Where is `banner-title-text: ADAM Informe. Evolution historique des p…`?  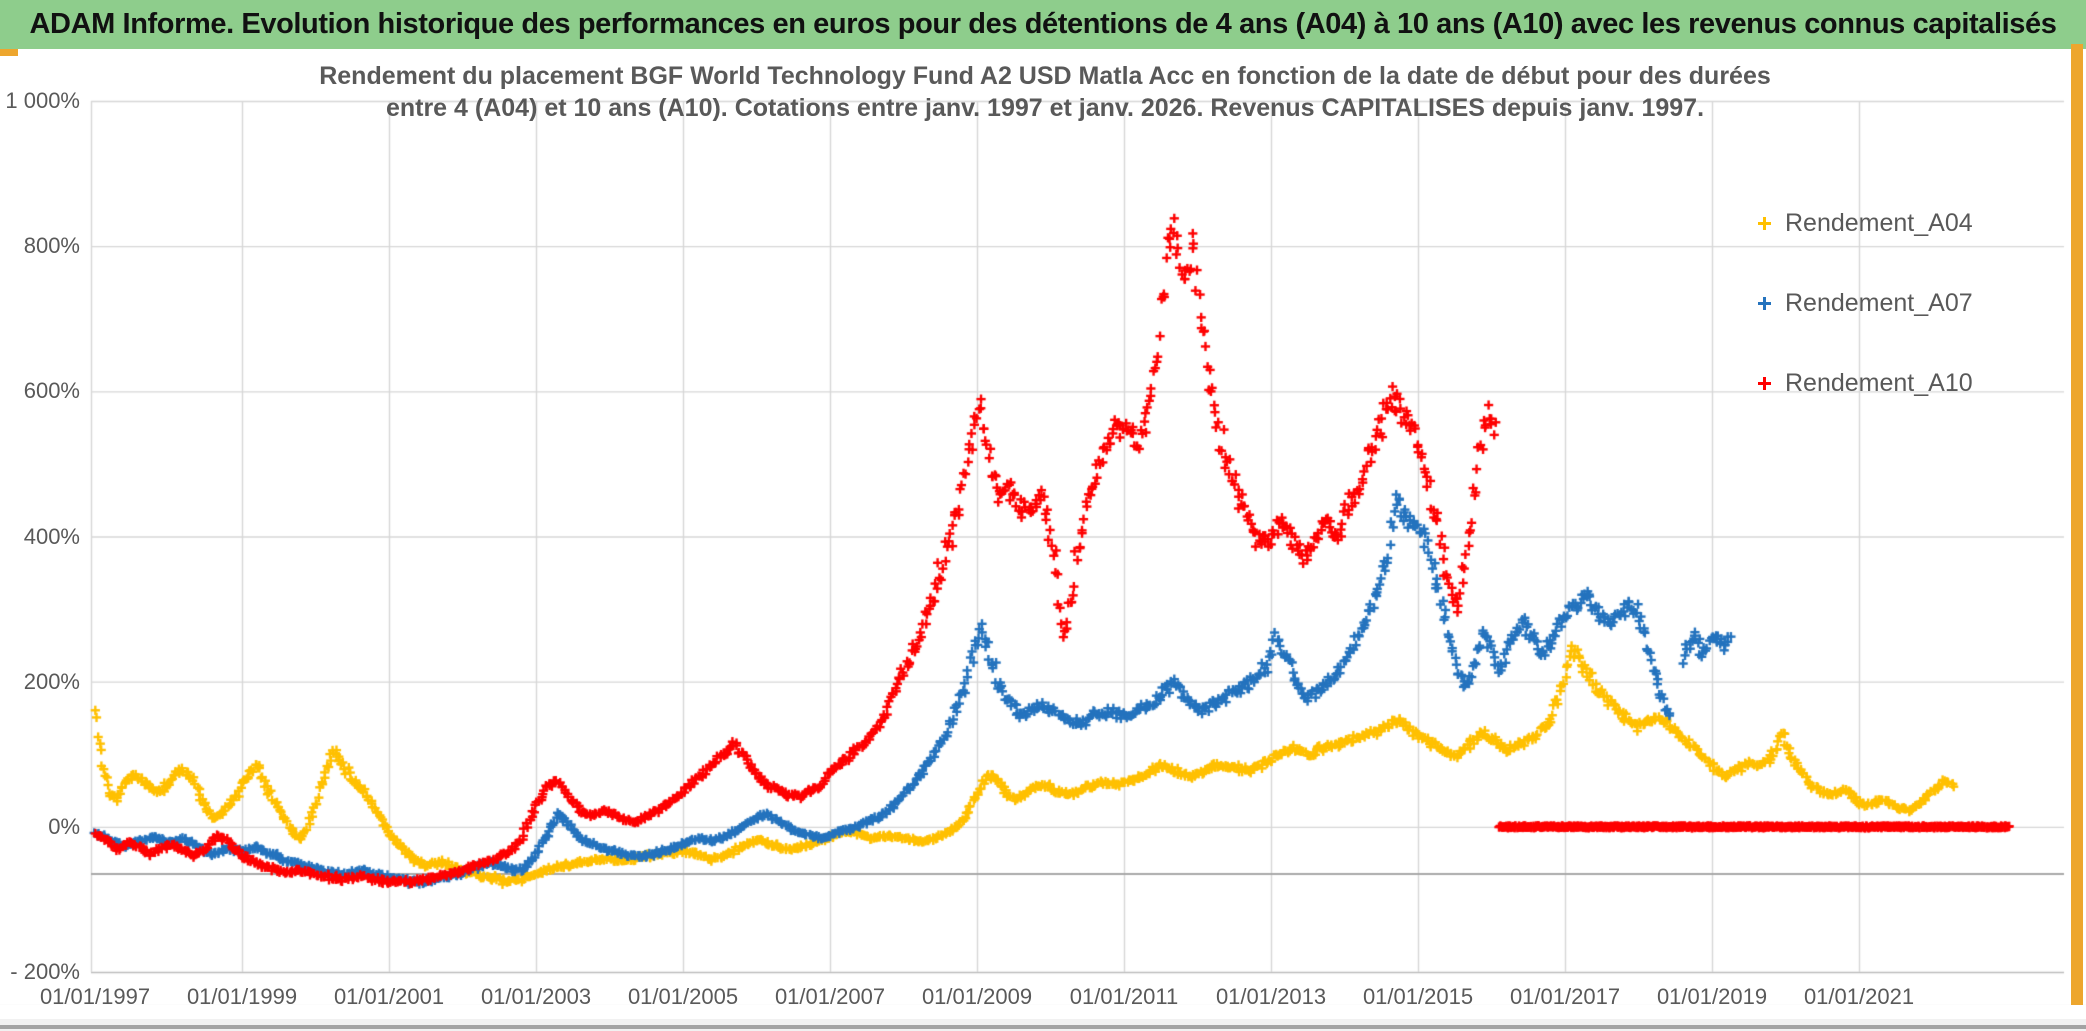 banner-title-text: ADAM Informe. Evolution historique des p… is located at coordinates (1043, 24).